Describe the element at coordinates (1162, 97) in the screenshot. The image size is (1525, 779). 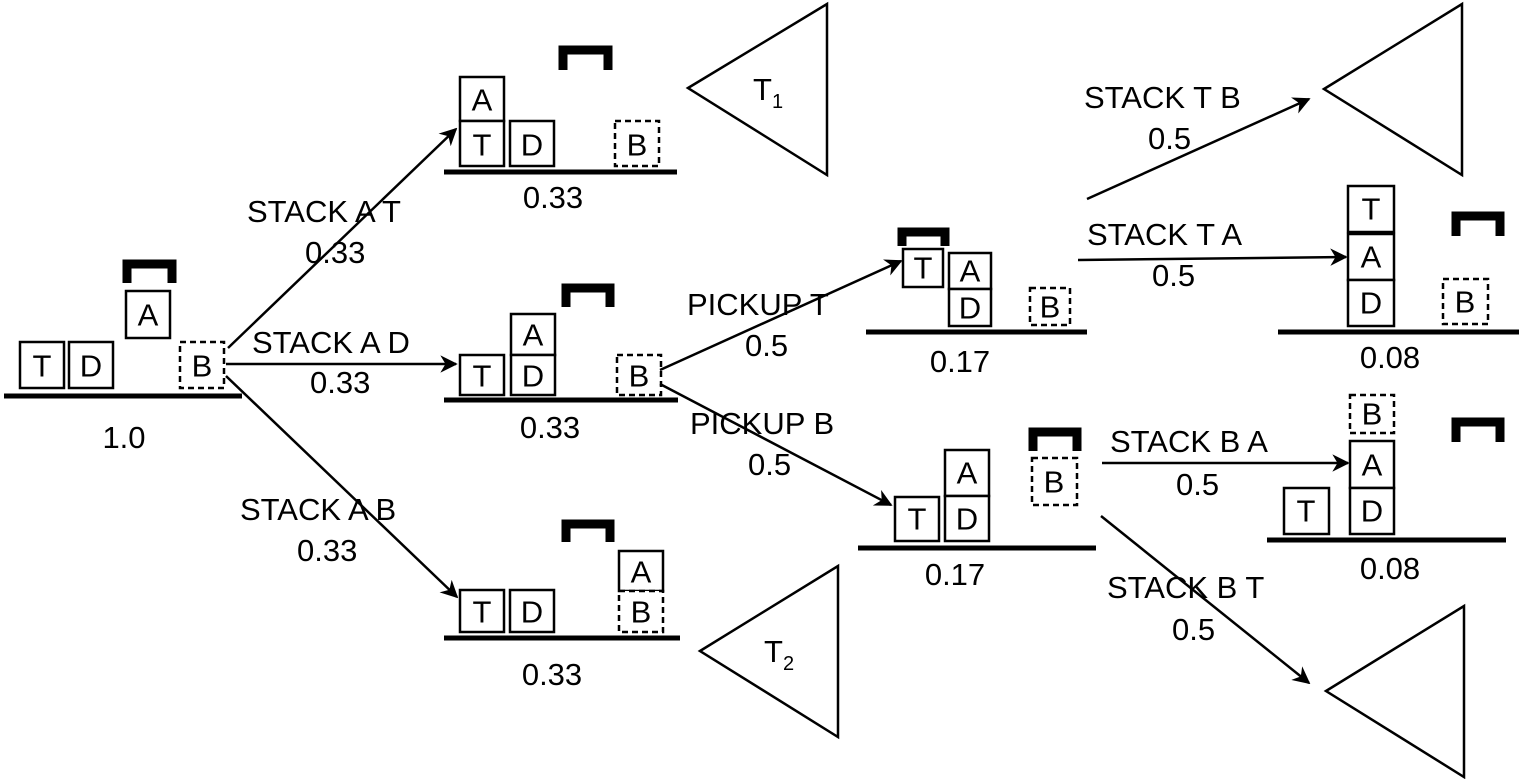
I see `edge-action-label: STACK T B` at that location.